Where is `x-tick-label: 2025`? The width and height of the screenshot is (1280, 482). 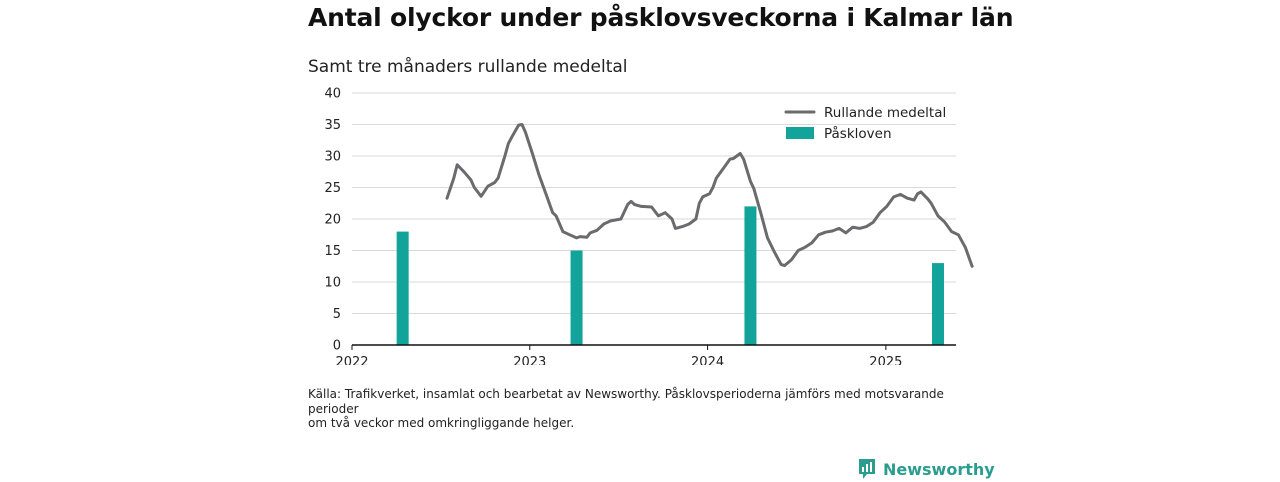
x-tick-label: 2025 is located at coordinates (885, 360).